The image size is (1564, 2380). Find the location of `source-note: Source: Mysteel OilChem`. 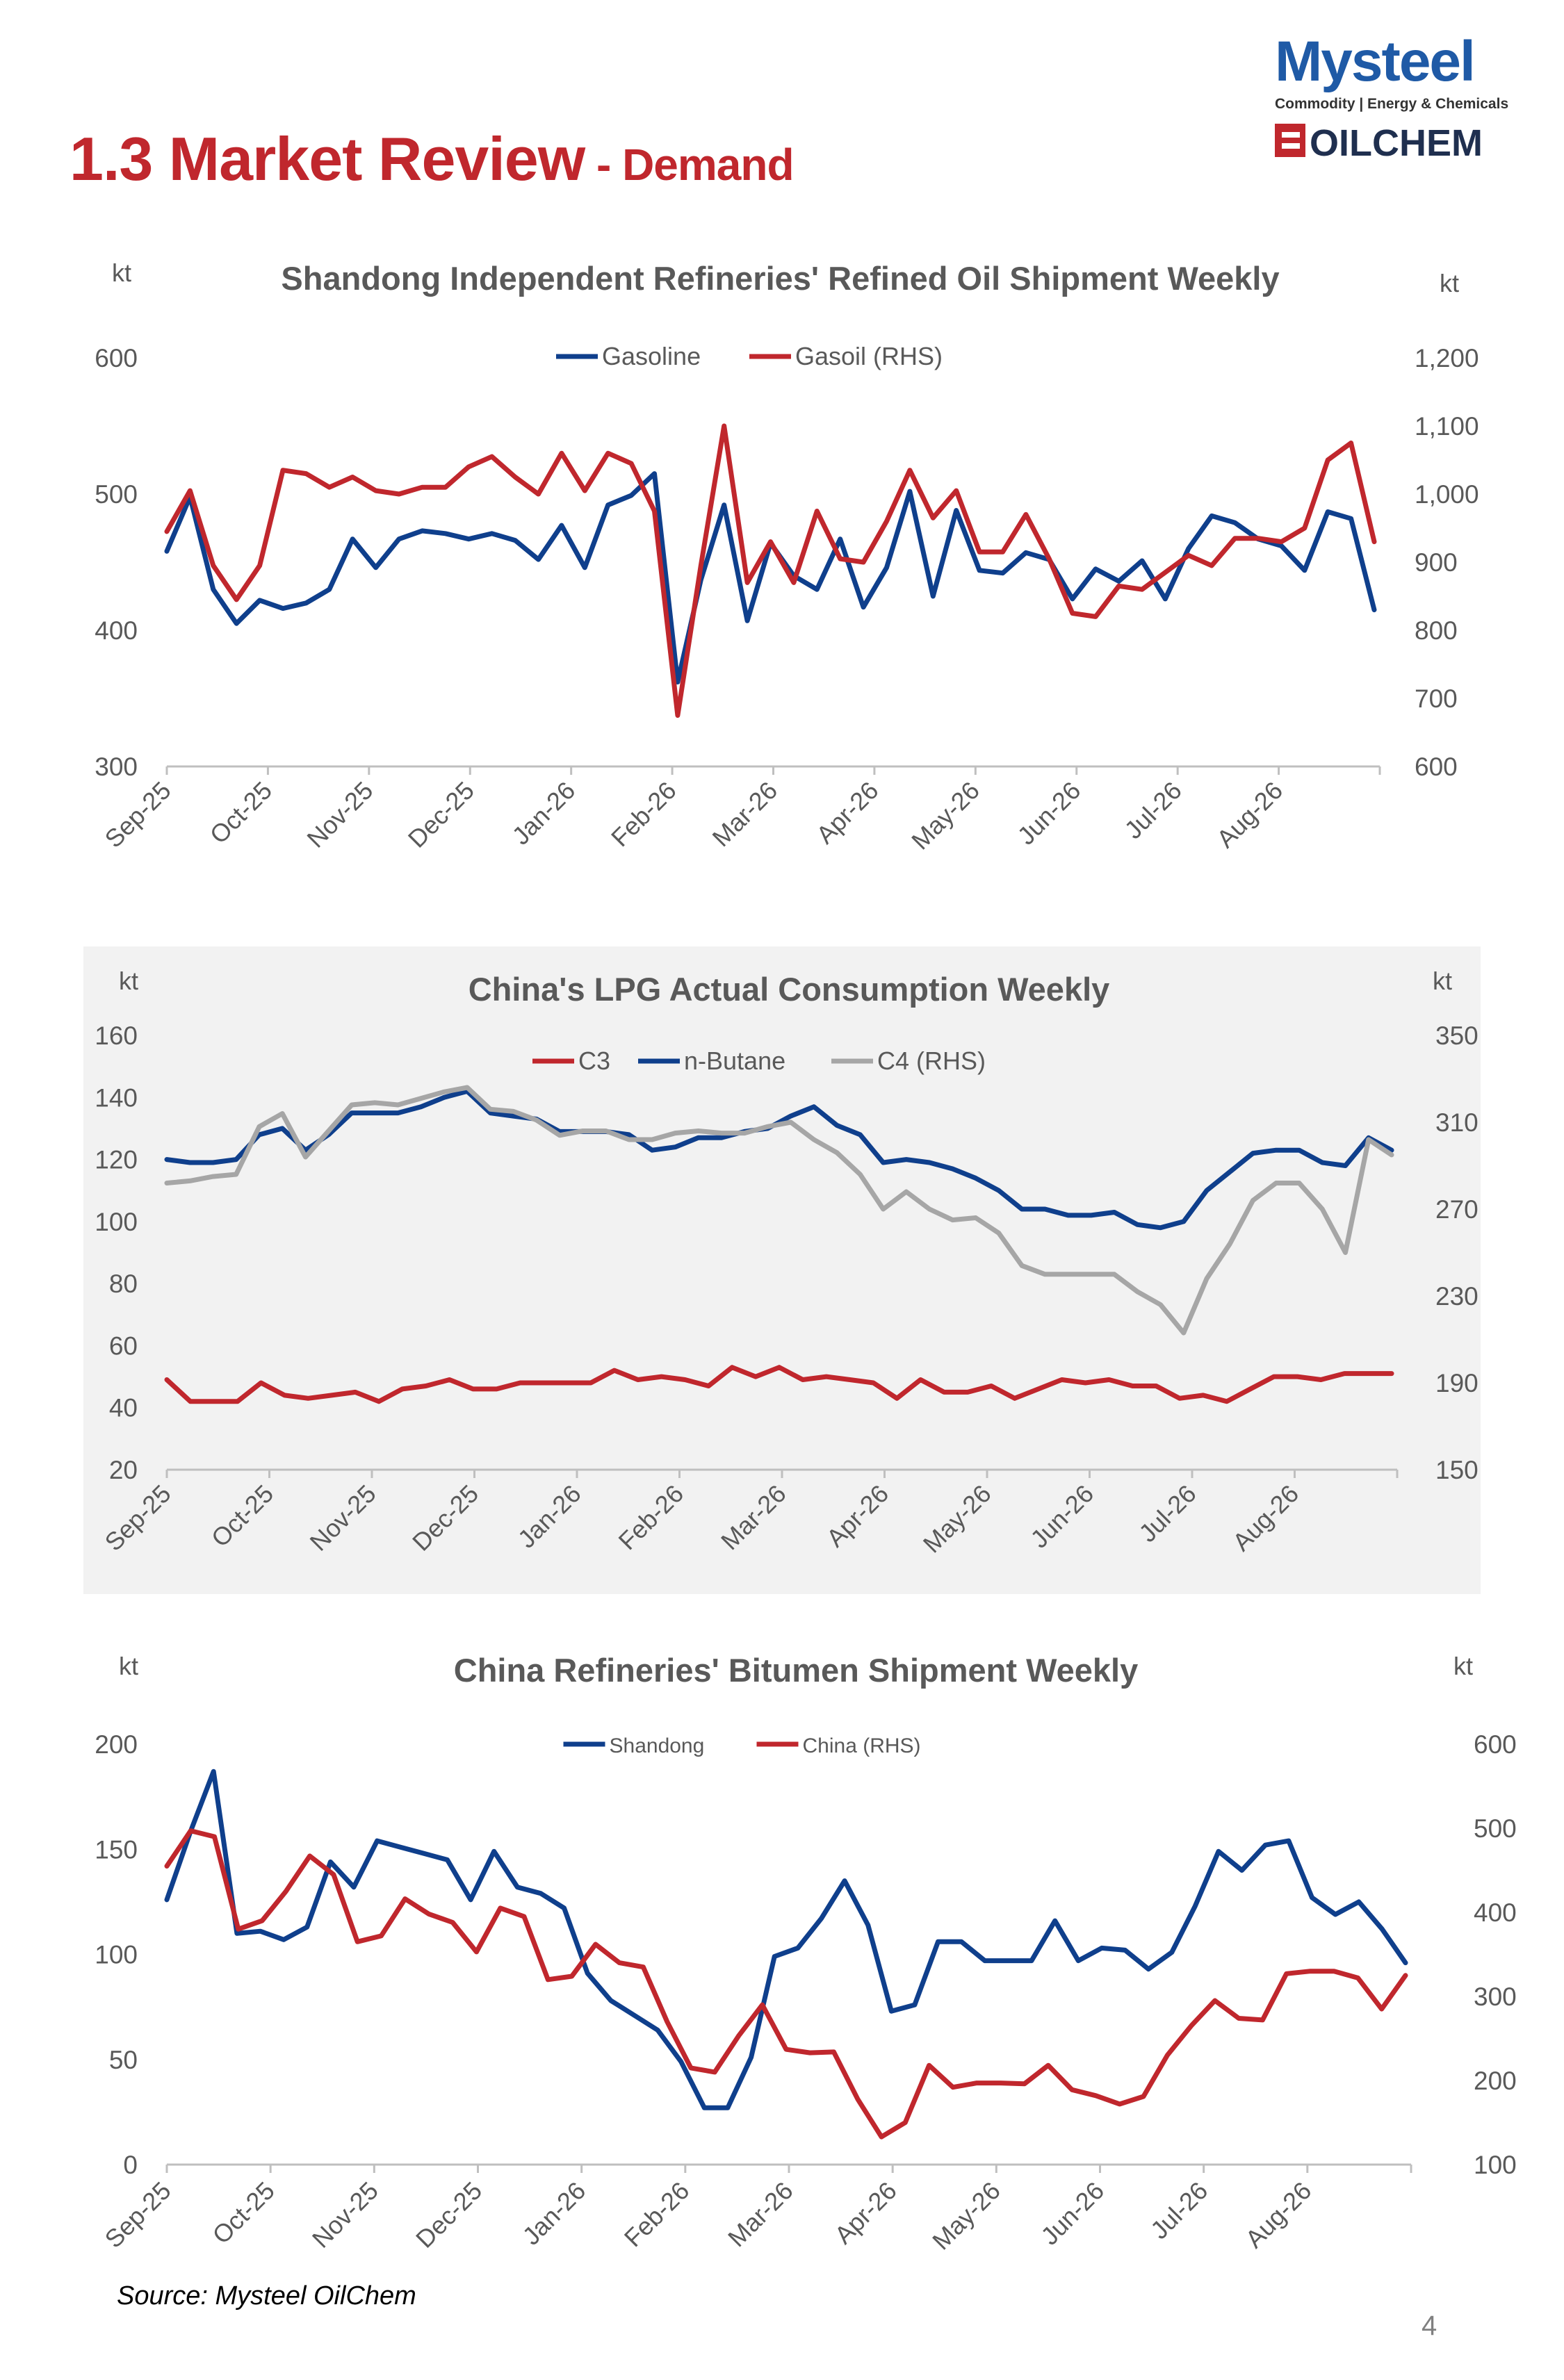

source-note: Source: Mysteel OilChem is located at coordinates (266, 2296).